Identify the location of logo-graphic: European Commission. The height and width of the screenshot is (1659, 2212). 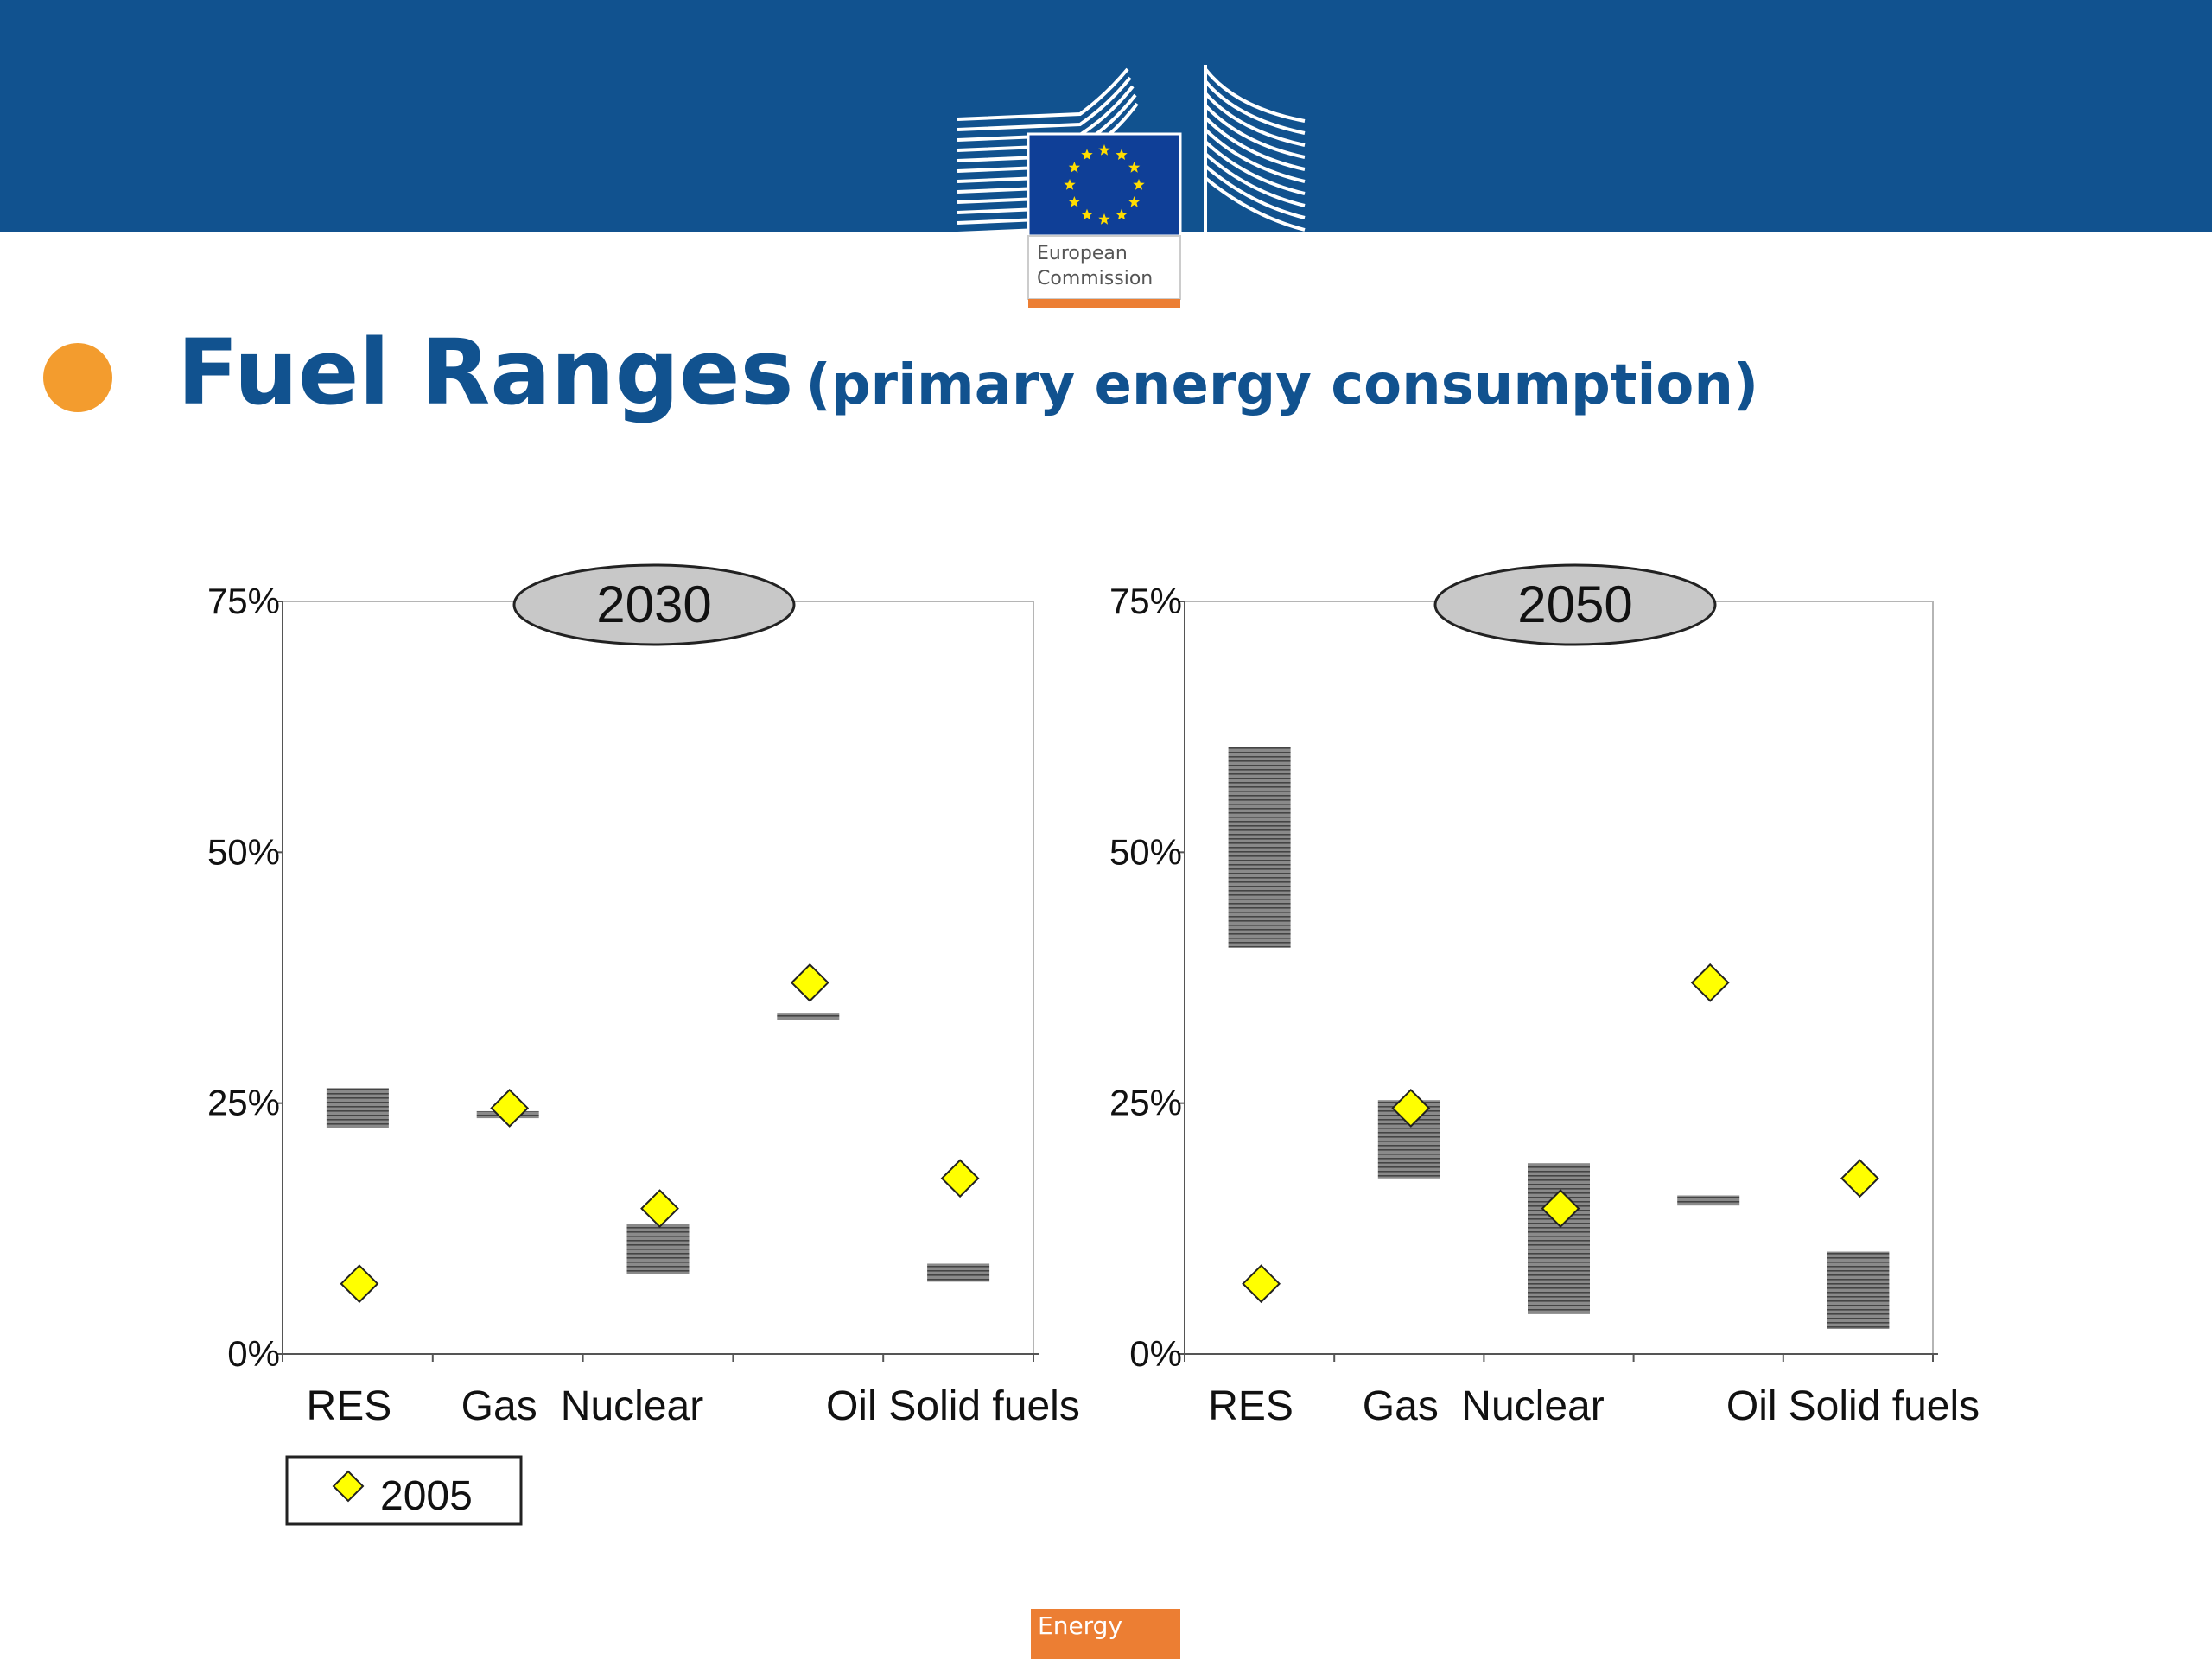
(1131, 186).